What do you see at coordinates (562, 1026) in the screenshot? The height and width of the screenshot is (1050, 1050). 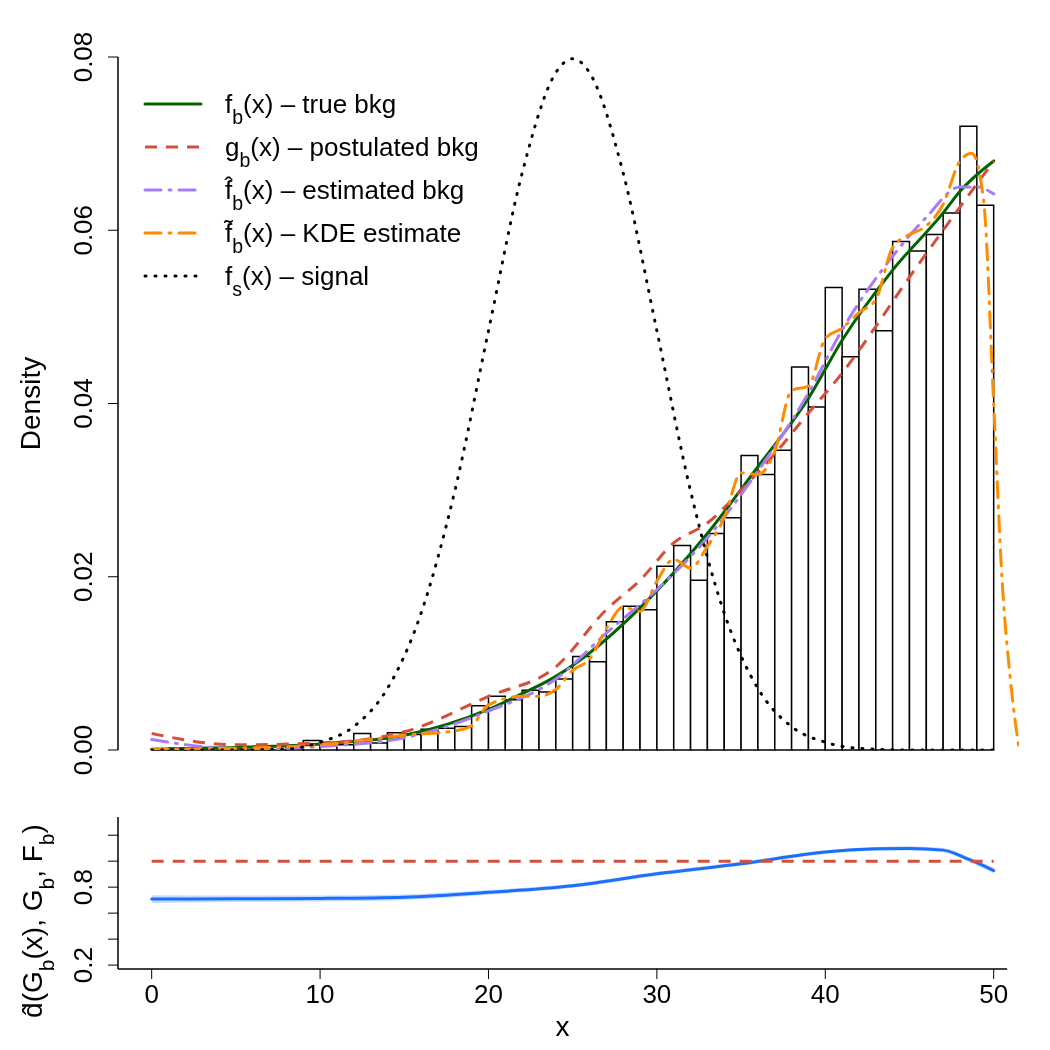 I see `x-axis-title: x` at bounding box center [562, 1026].